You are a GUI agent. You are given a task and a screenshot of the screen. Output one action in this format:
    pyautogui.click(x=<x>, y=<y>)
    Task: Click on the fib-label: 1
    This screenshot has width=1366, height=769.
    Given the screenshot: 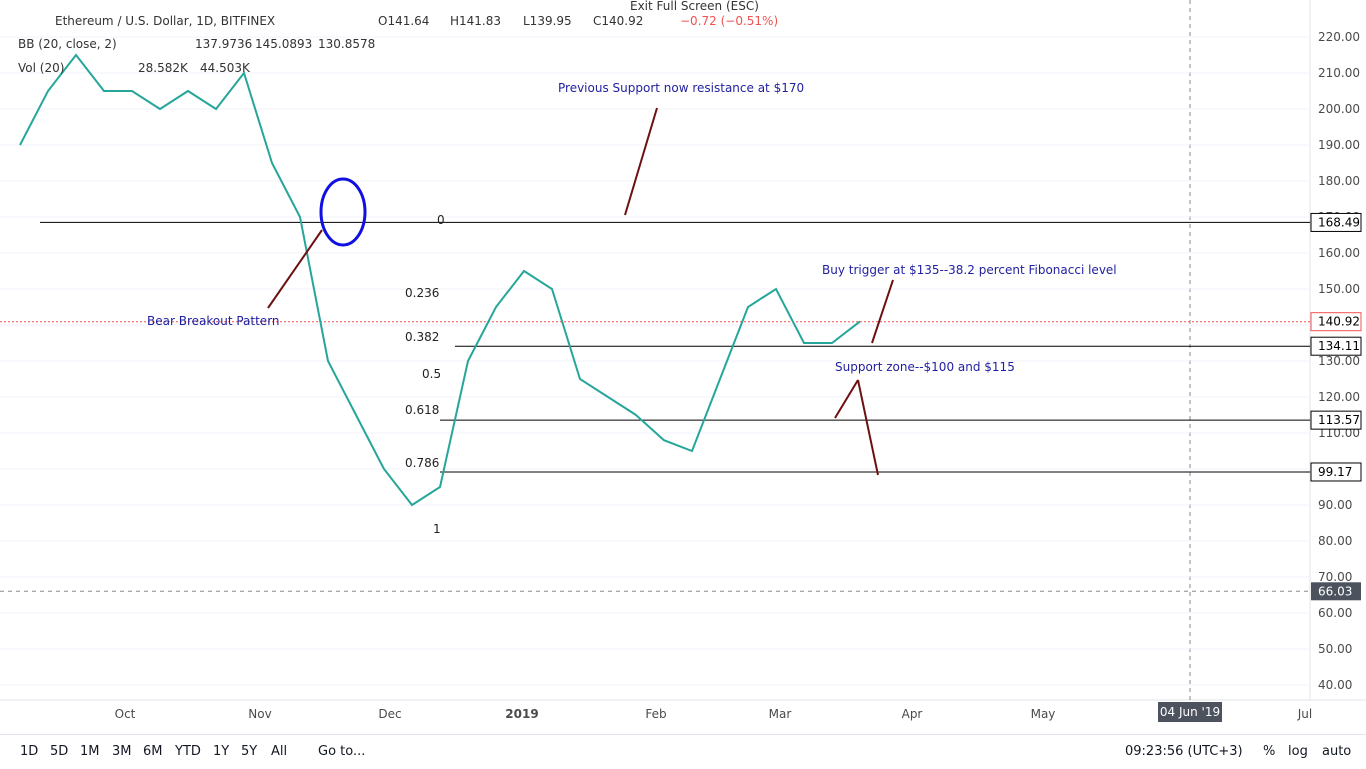 What is the action you would take?
    pyautogui.click(x=437, y=529)
    